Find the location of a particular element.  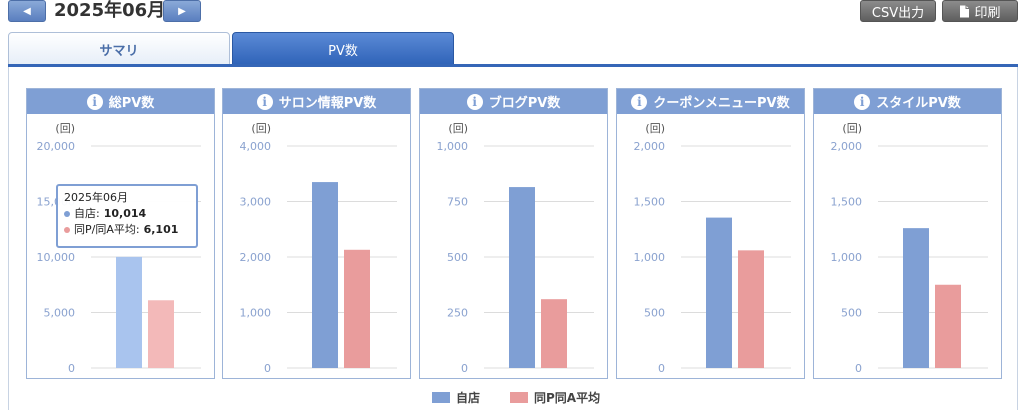

chart-card-salon-info-pv: i サロン情報PV数 (回) 0 1,000 2,000 3,000 4,000 is located at coordinates (316, 233).